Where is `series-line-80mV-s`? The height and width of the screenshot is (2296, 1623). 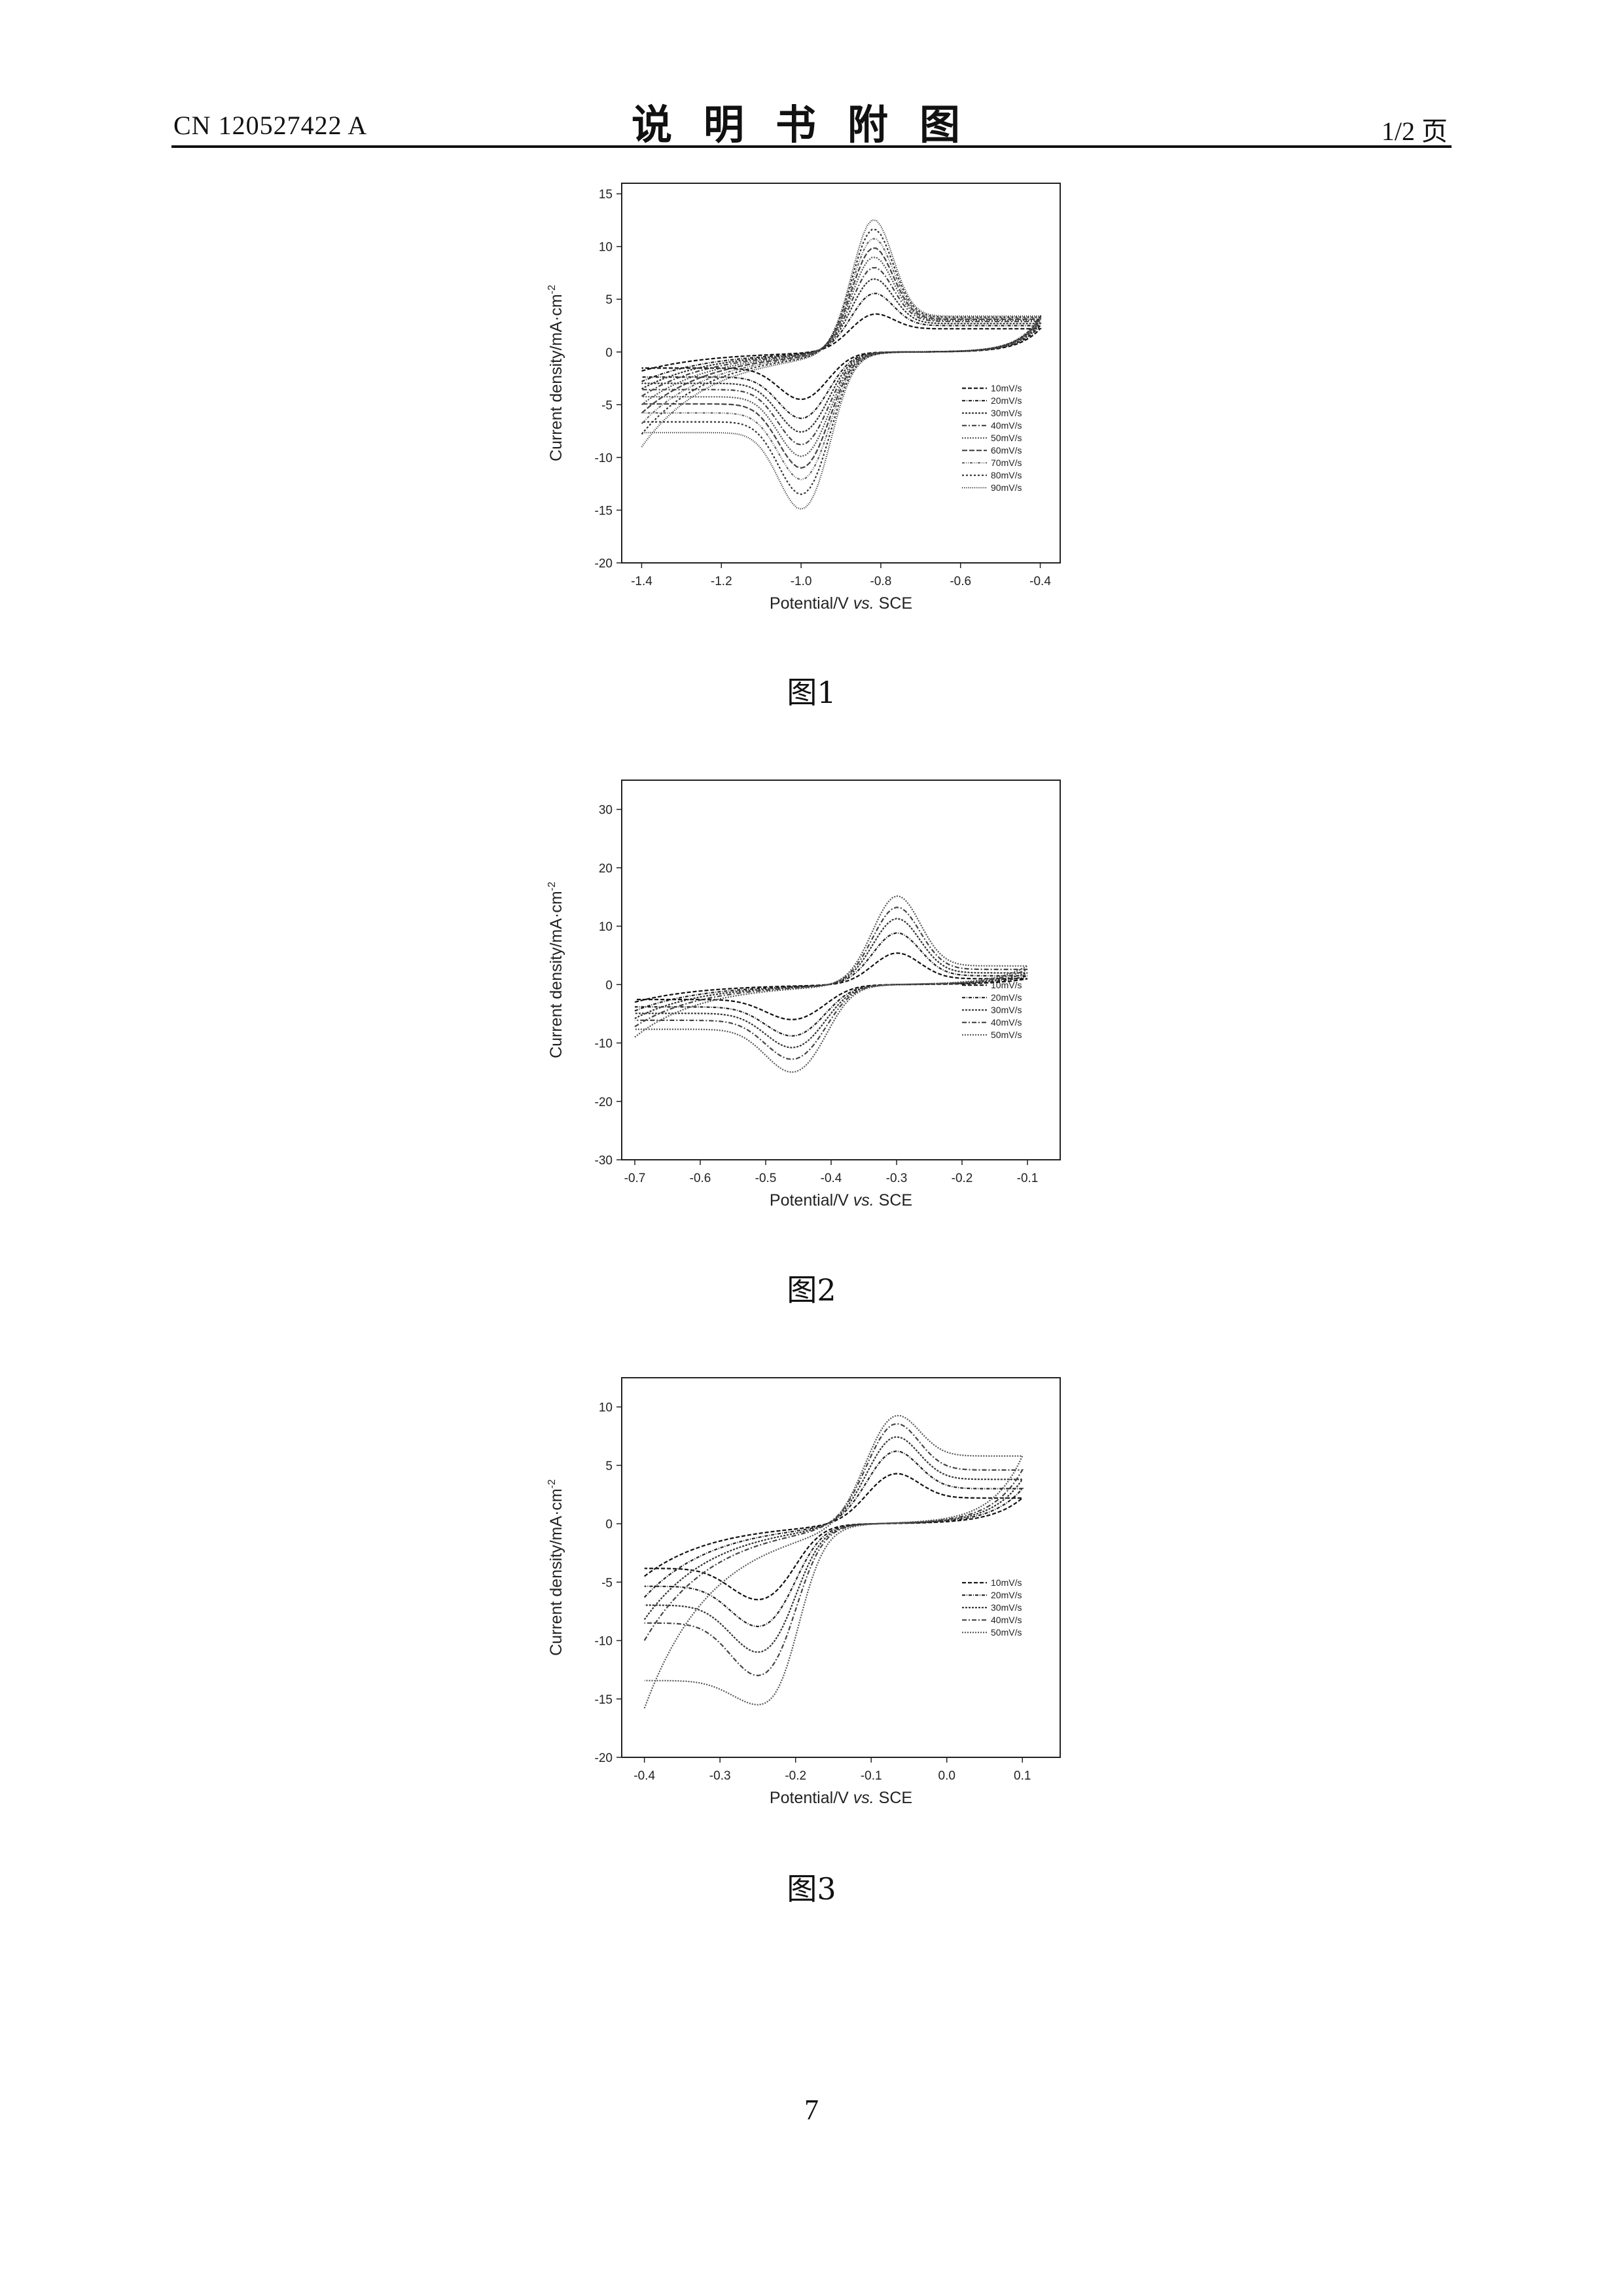
series-line-80mV-s is located at coordinates (842, 363).